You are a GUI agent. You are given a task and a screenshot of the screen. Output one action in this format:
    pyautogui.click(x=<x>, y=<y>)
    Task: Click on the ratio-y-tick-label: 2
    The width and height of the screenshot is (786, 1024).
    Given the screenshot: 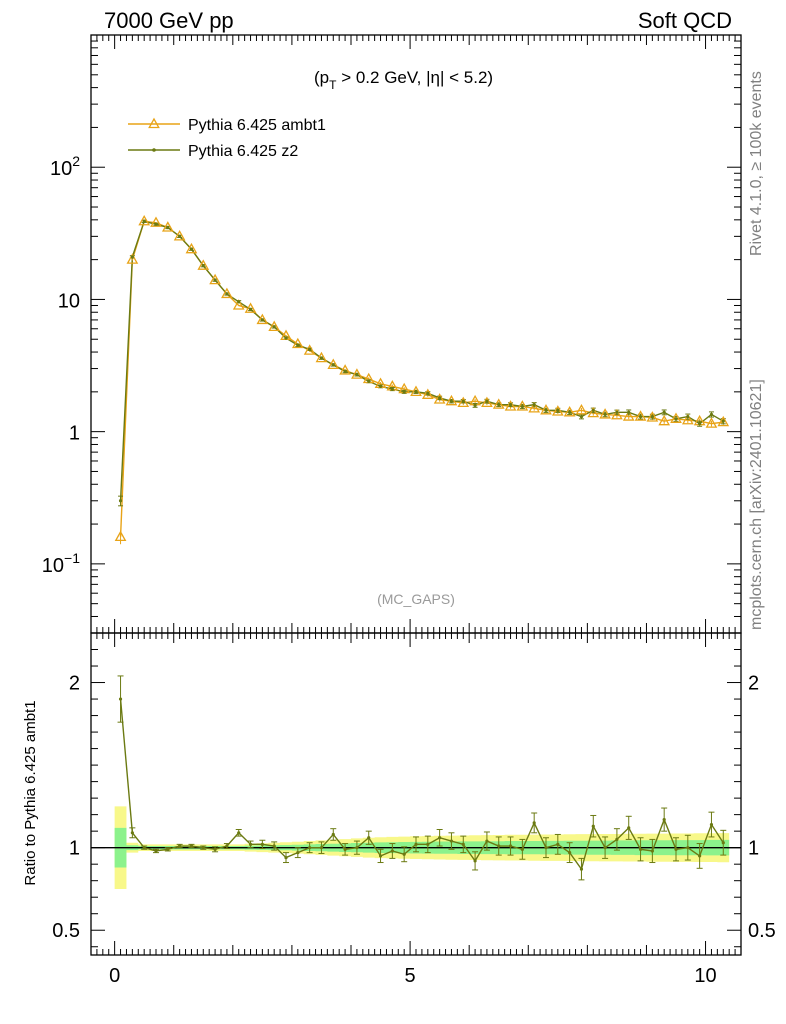 What is the action you would take?
    pyautogui.click(x=74, y=684)
    